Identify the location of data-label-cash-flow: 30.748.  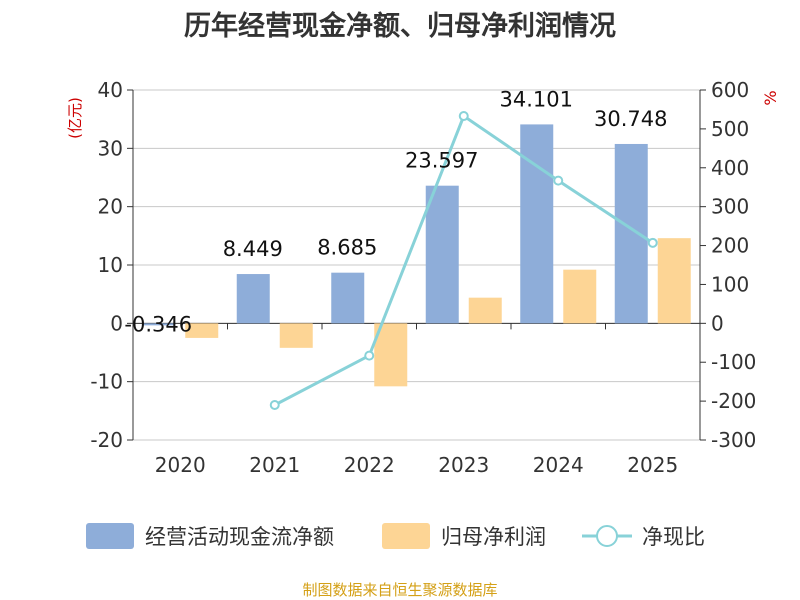
(630, 119).